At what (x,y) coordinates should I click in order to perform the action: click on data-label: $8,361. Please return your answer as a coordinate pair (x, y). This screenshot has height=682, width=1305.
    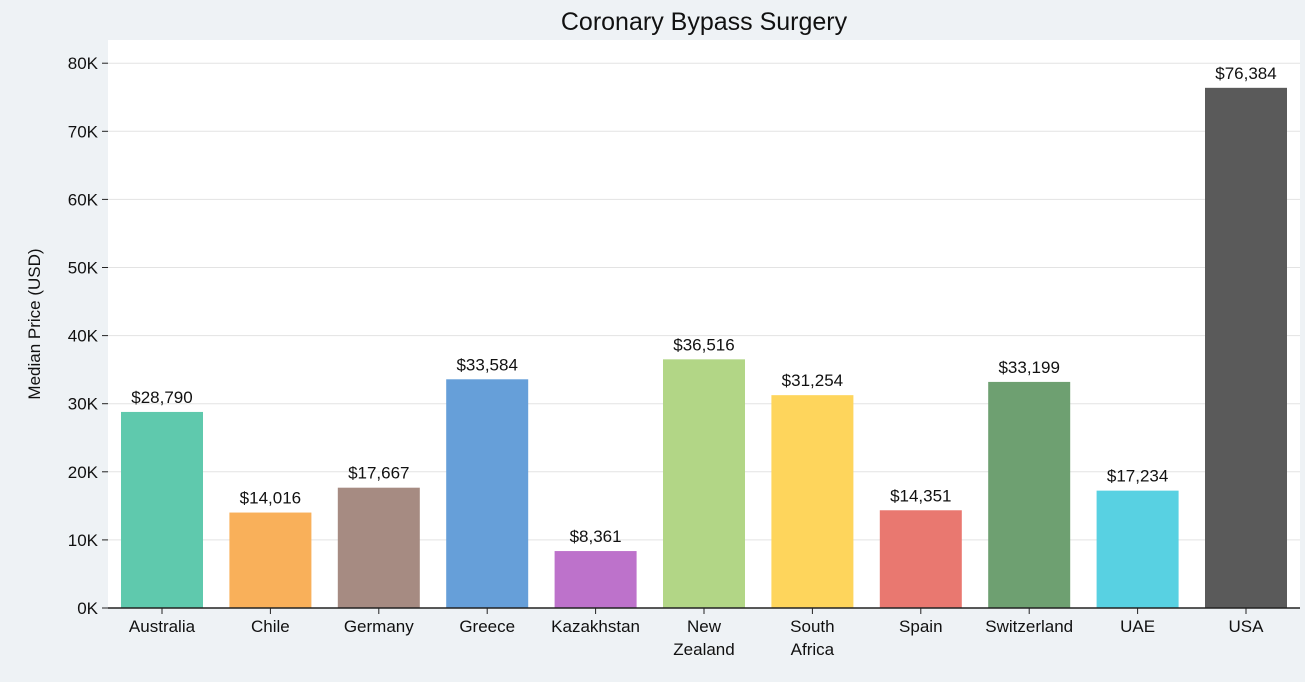
    Looking at the image, I should click on (596, 536).